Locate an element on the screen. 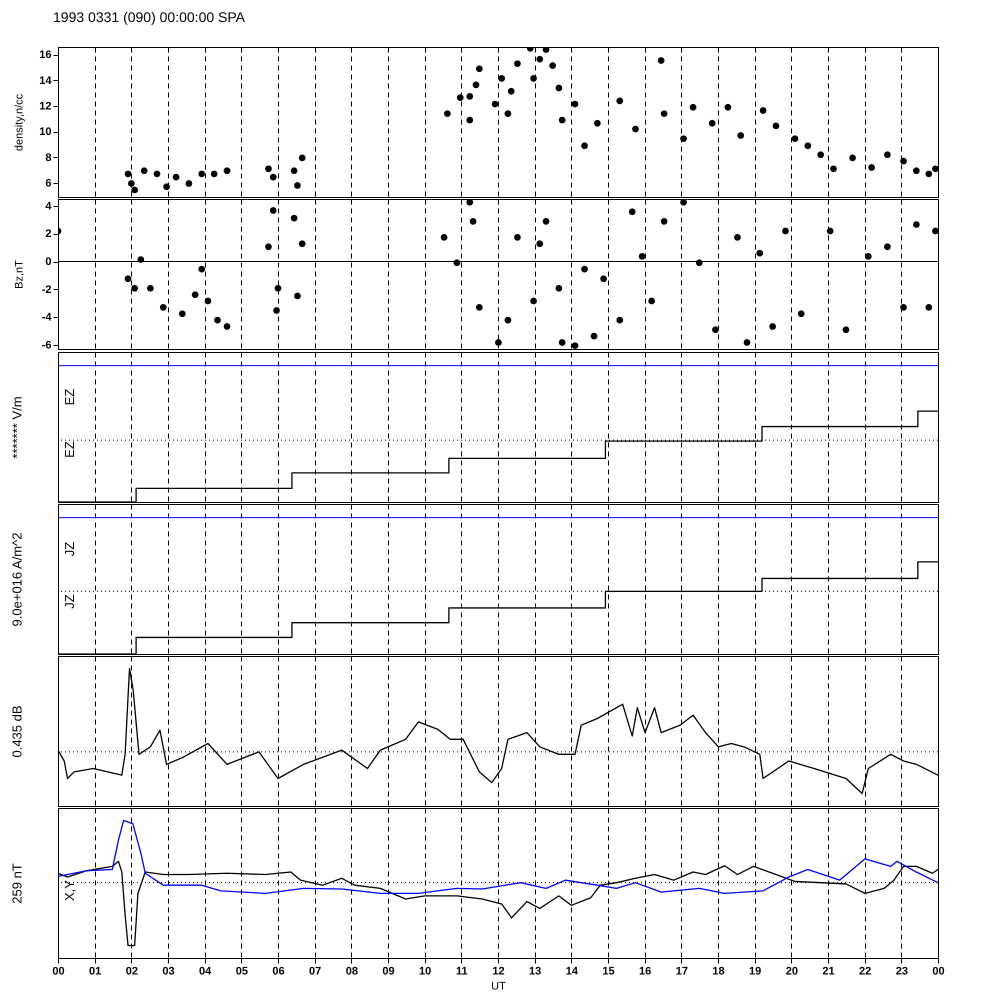  x-tick-label: 23 is located at coordinates (902, 972).